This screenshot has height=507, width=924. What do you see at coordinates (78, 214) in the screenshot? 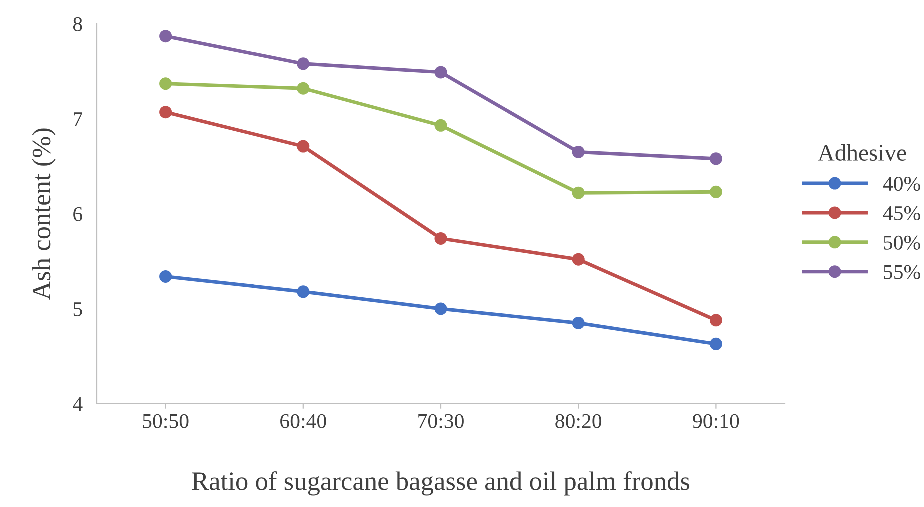
I see `y-tick-label: 6` at bounding box center [78, 214].